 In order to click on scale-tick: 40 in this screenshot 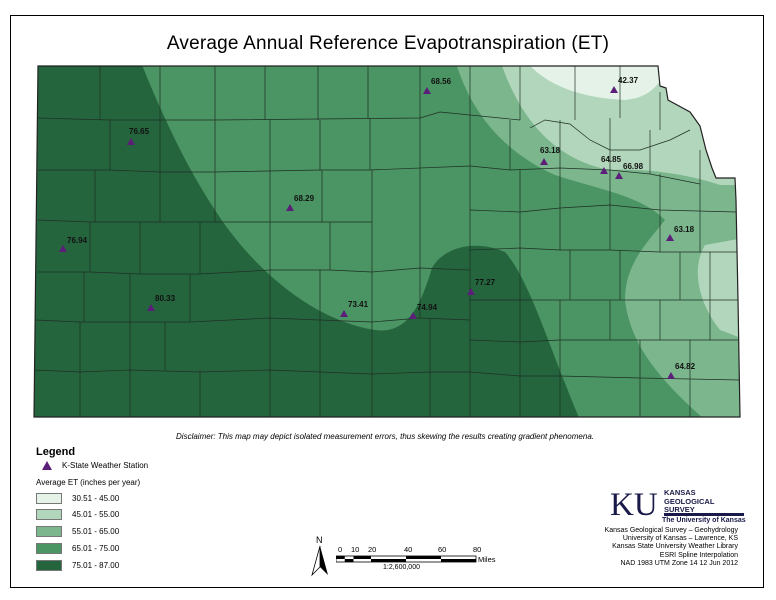, I will do `click(408, 549)`.